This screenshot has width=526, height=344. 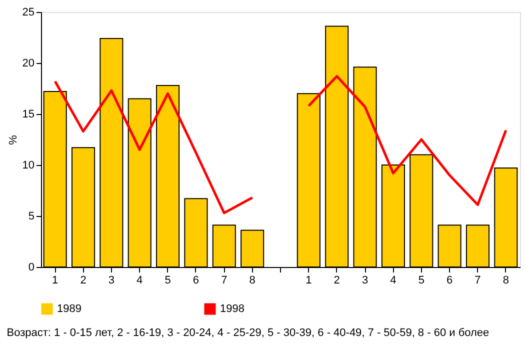 What do you see at coordinates (28, 166) in the screenshot?
I see `y-tick-label: 10` at bounding box center [28, 166].